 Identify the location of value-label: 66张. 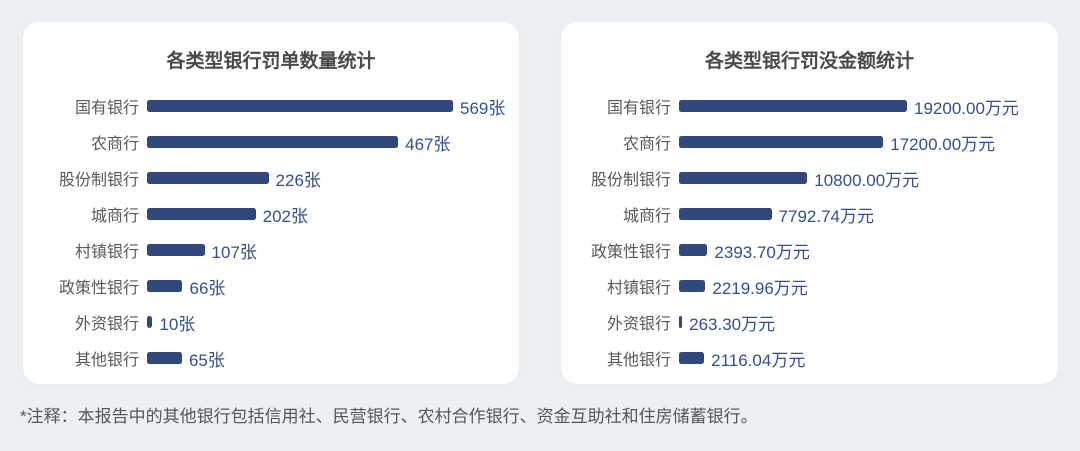
(207, 288).